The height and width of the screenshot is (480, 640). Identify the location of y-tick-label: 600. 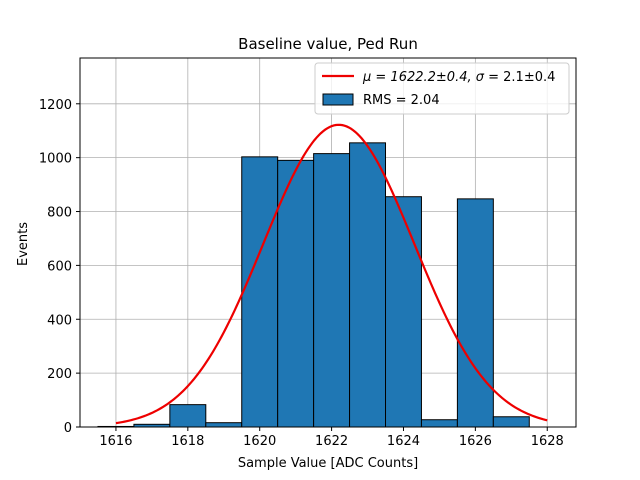
(59, 266).